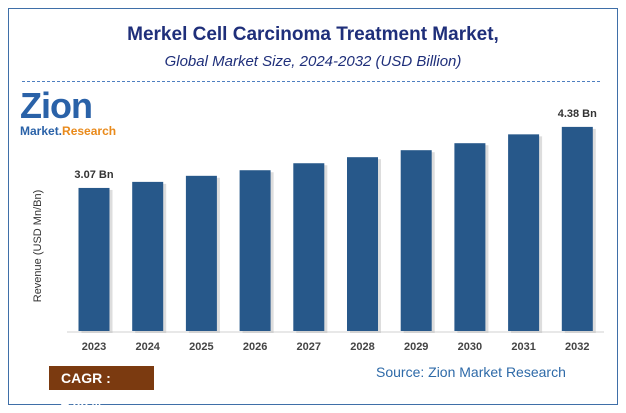 The height and width of the screenshot is (413, 626). I want to click on bar-2024, so click(148, 256).